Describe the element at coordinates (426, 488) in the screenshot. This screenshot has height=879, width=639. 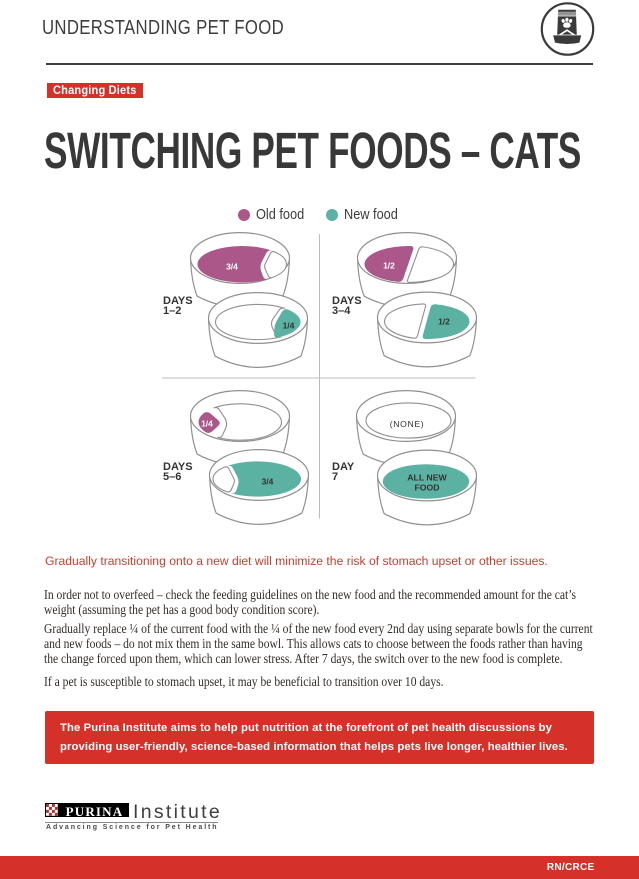
I see `svg-text: FOOD` at that location.